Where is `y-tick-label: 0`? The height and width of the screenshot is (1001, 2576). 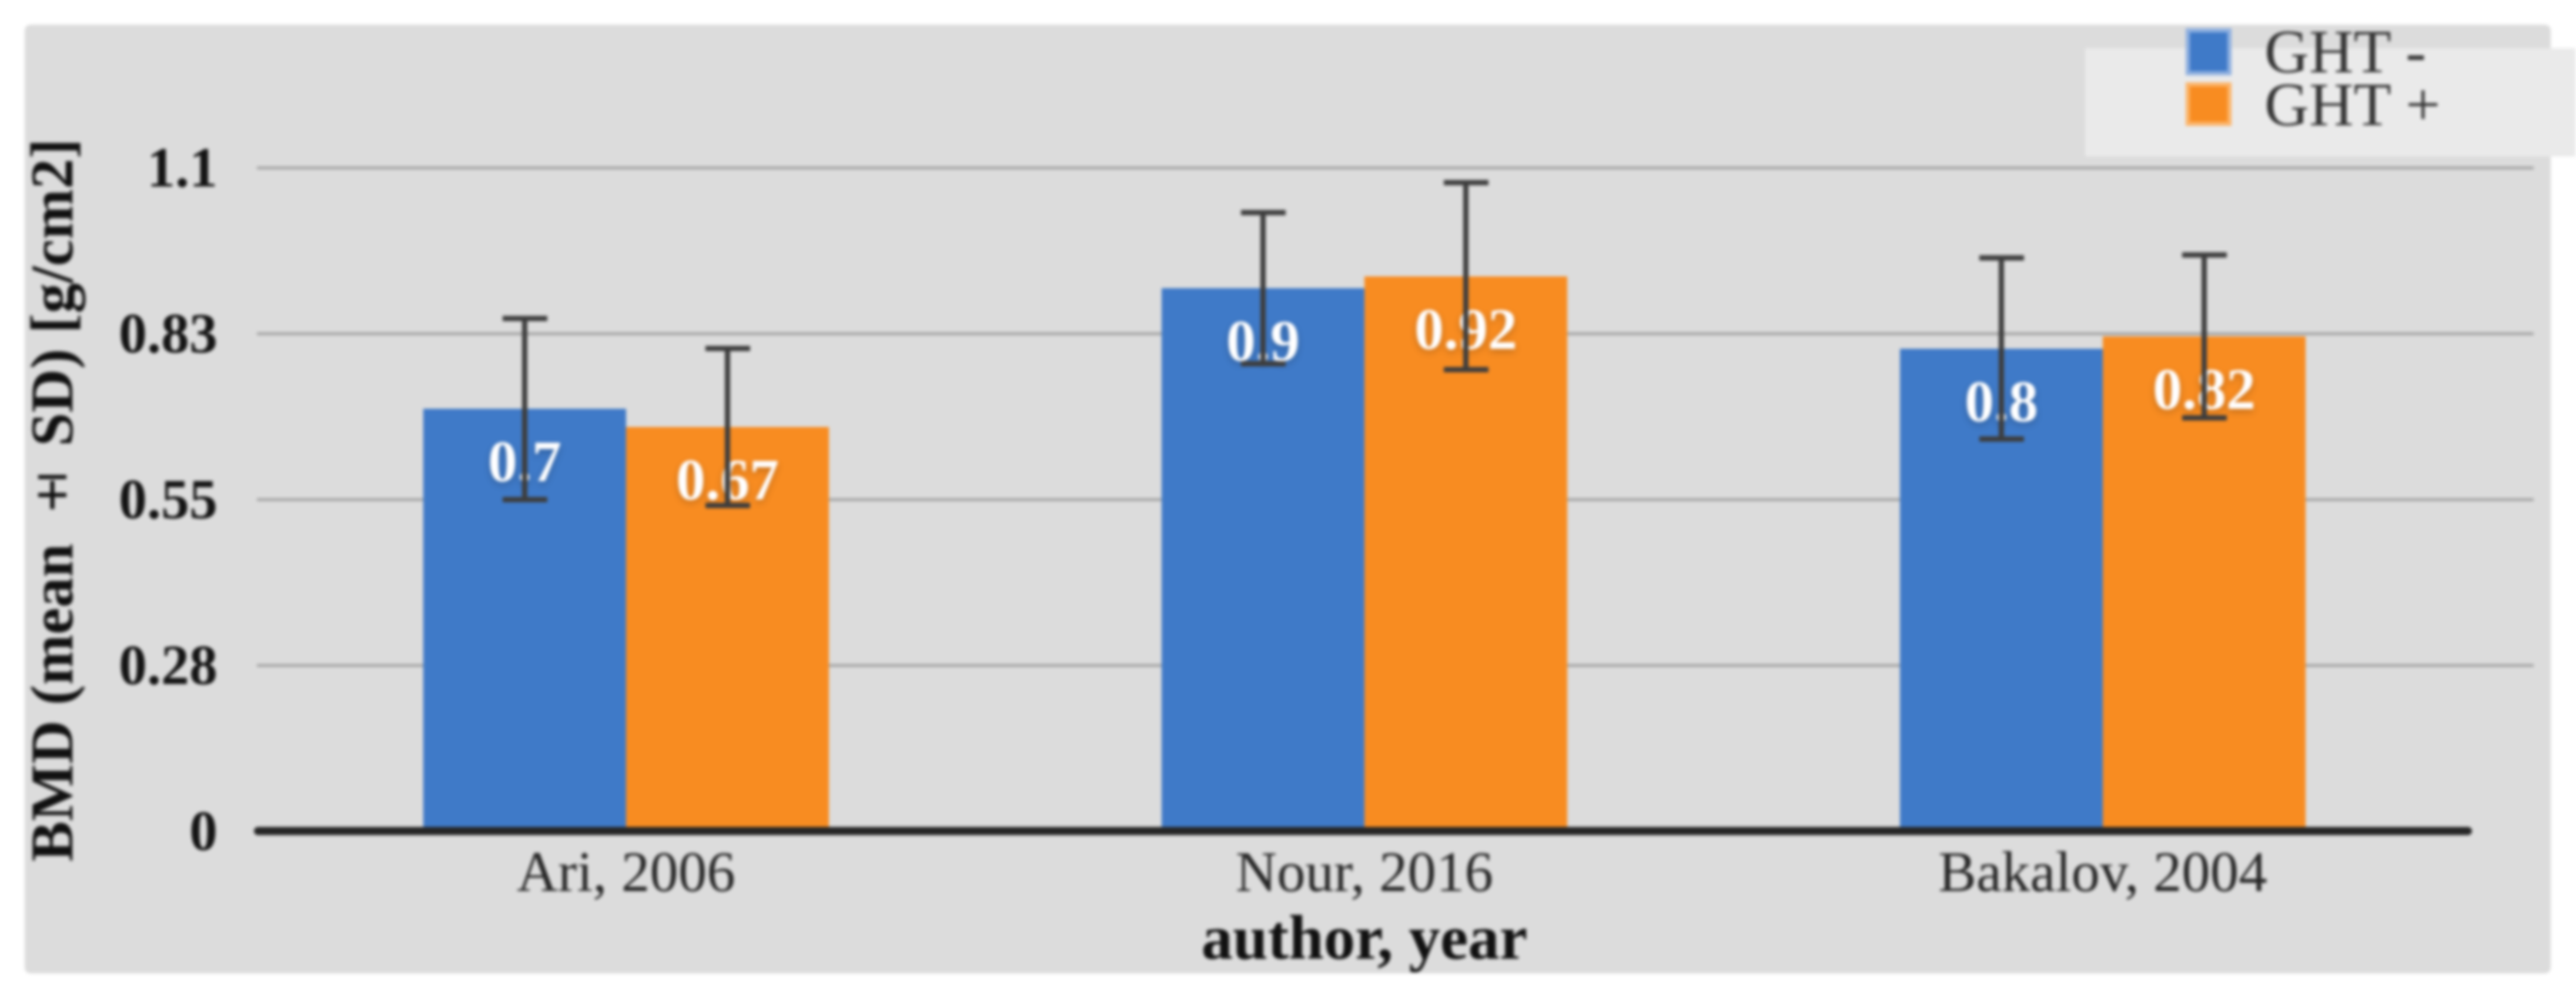 y-tick-label: 0 is located at coordinates (203, 830).